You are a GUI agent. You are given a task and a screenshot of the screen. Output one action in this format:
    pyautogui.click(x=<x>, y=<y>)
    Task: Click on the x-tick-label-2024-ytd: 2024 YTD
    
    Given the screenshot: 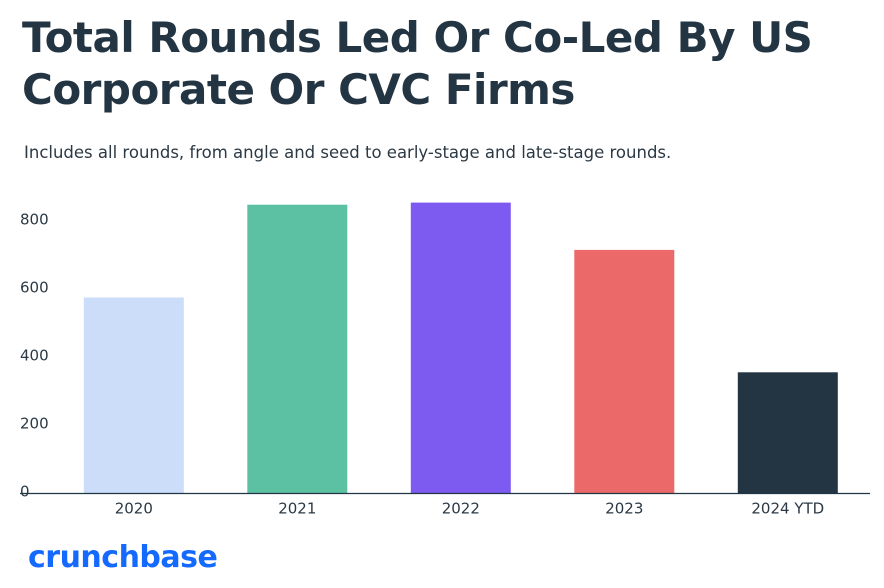 What is the action you would take?
    pyautogui.click(x=787, y=509)
    